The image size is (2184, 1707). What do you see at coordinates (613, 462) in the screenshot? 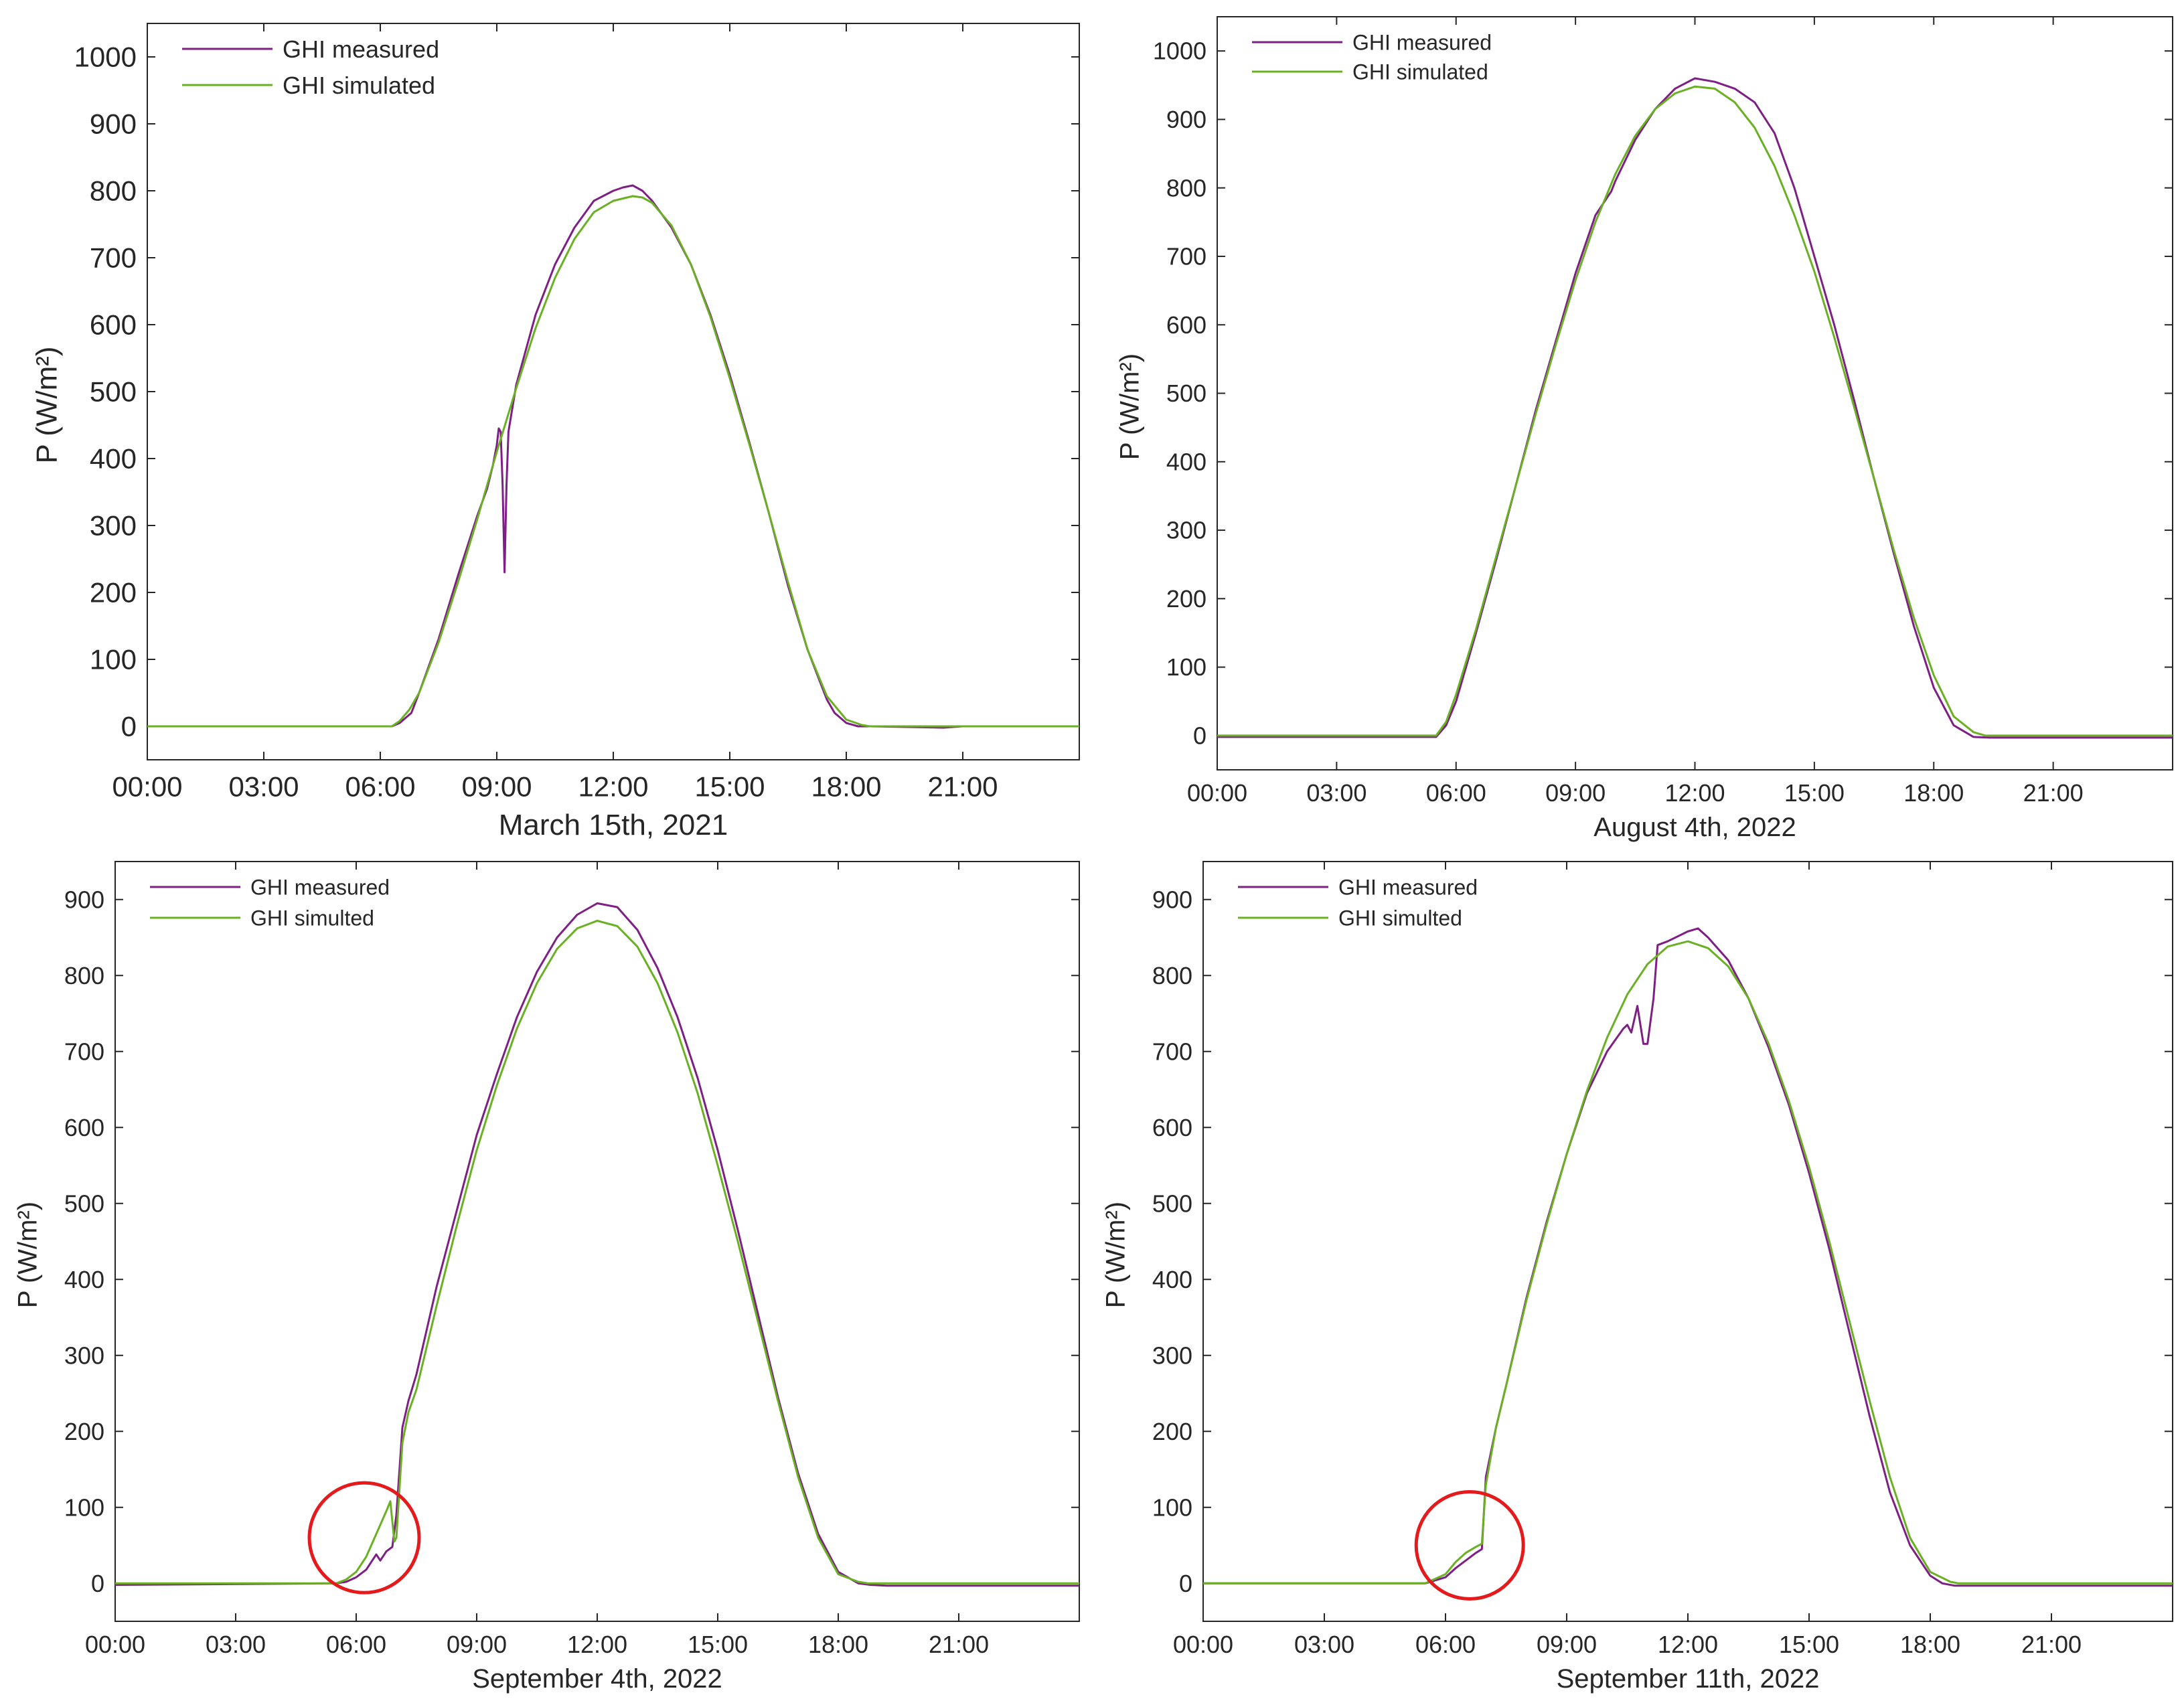
I see `series-line-simulated` at bounding box center [613, 462].